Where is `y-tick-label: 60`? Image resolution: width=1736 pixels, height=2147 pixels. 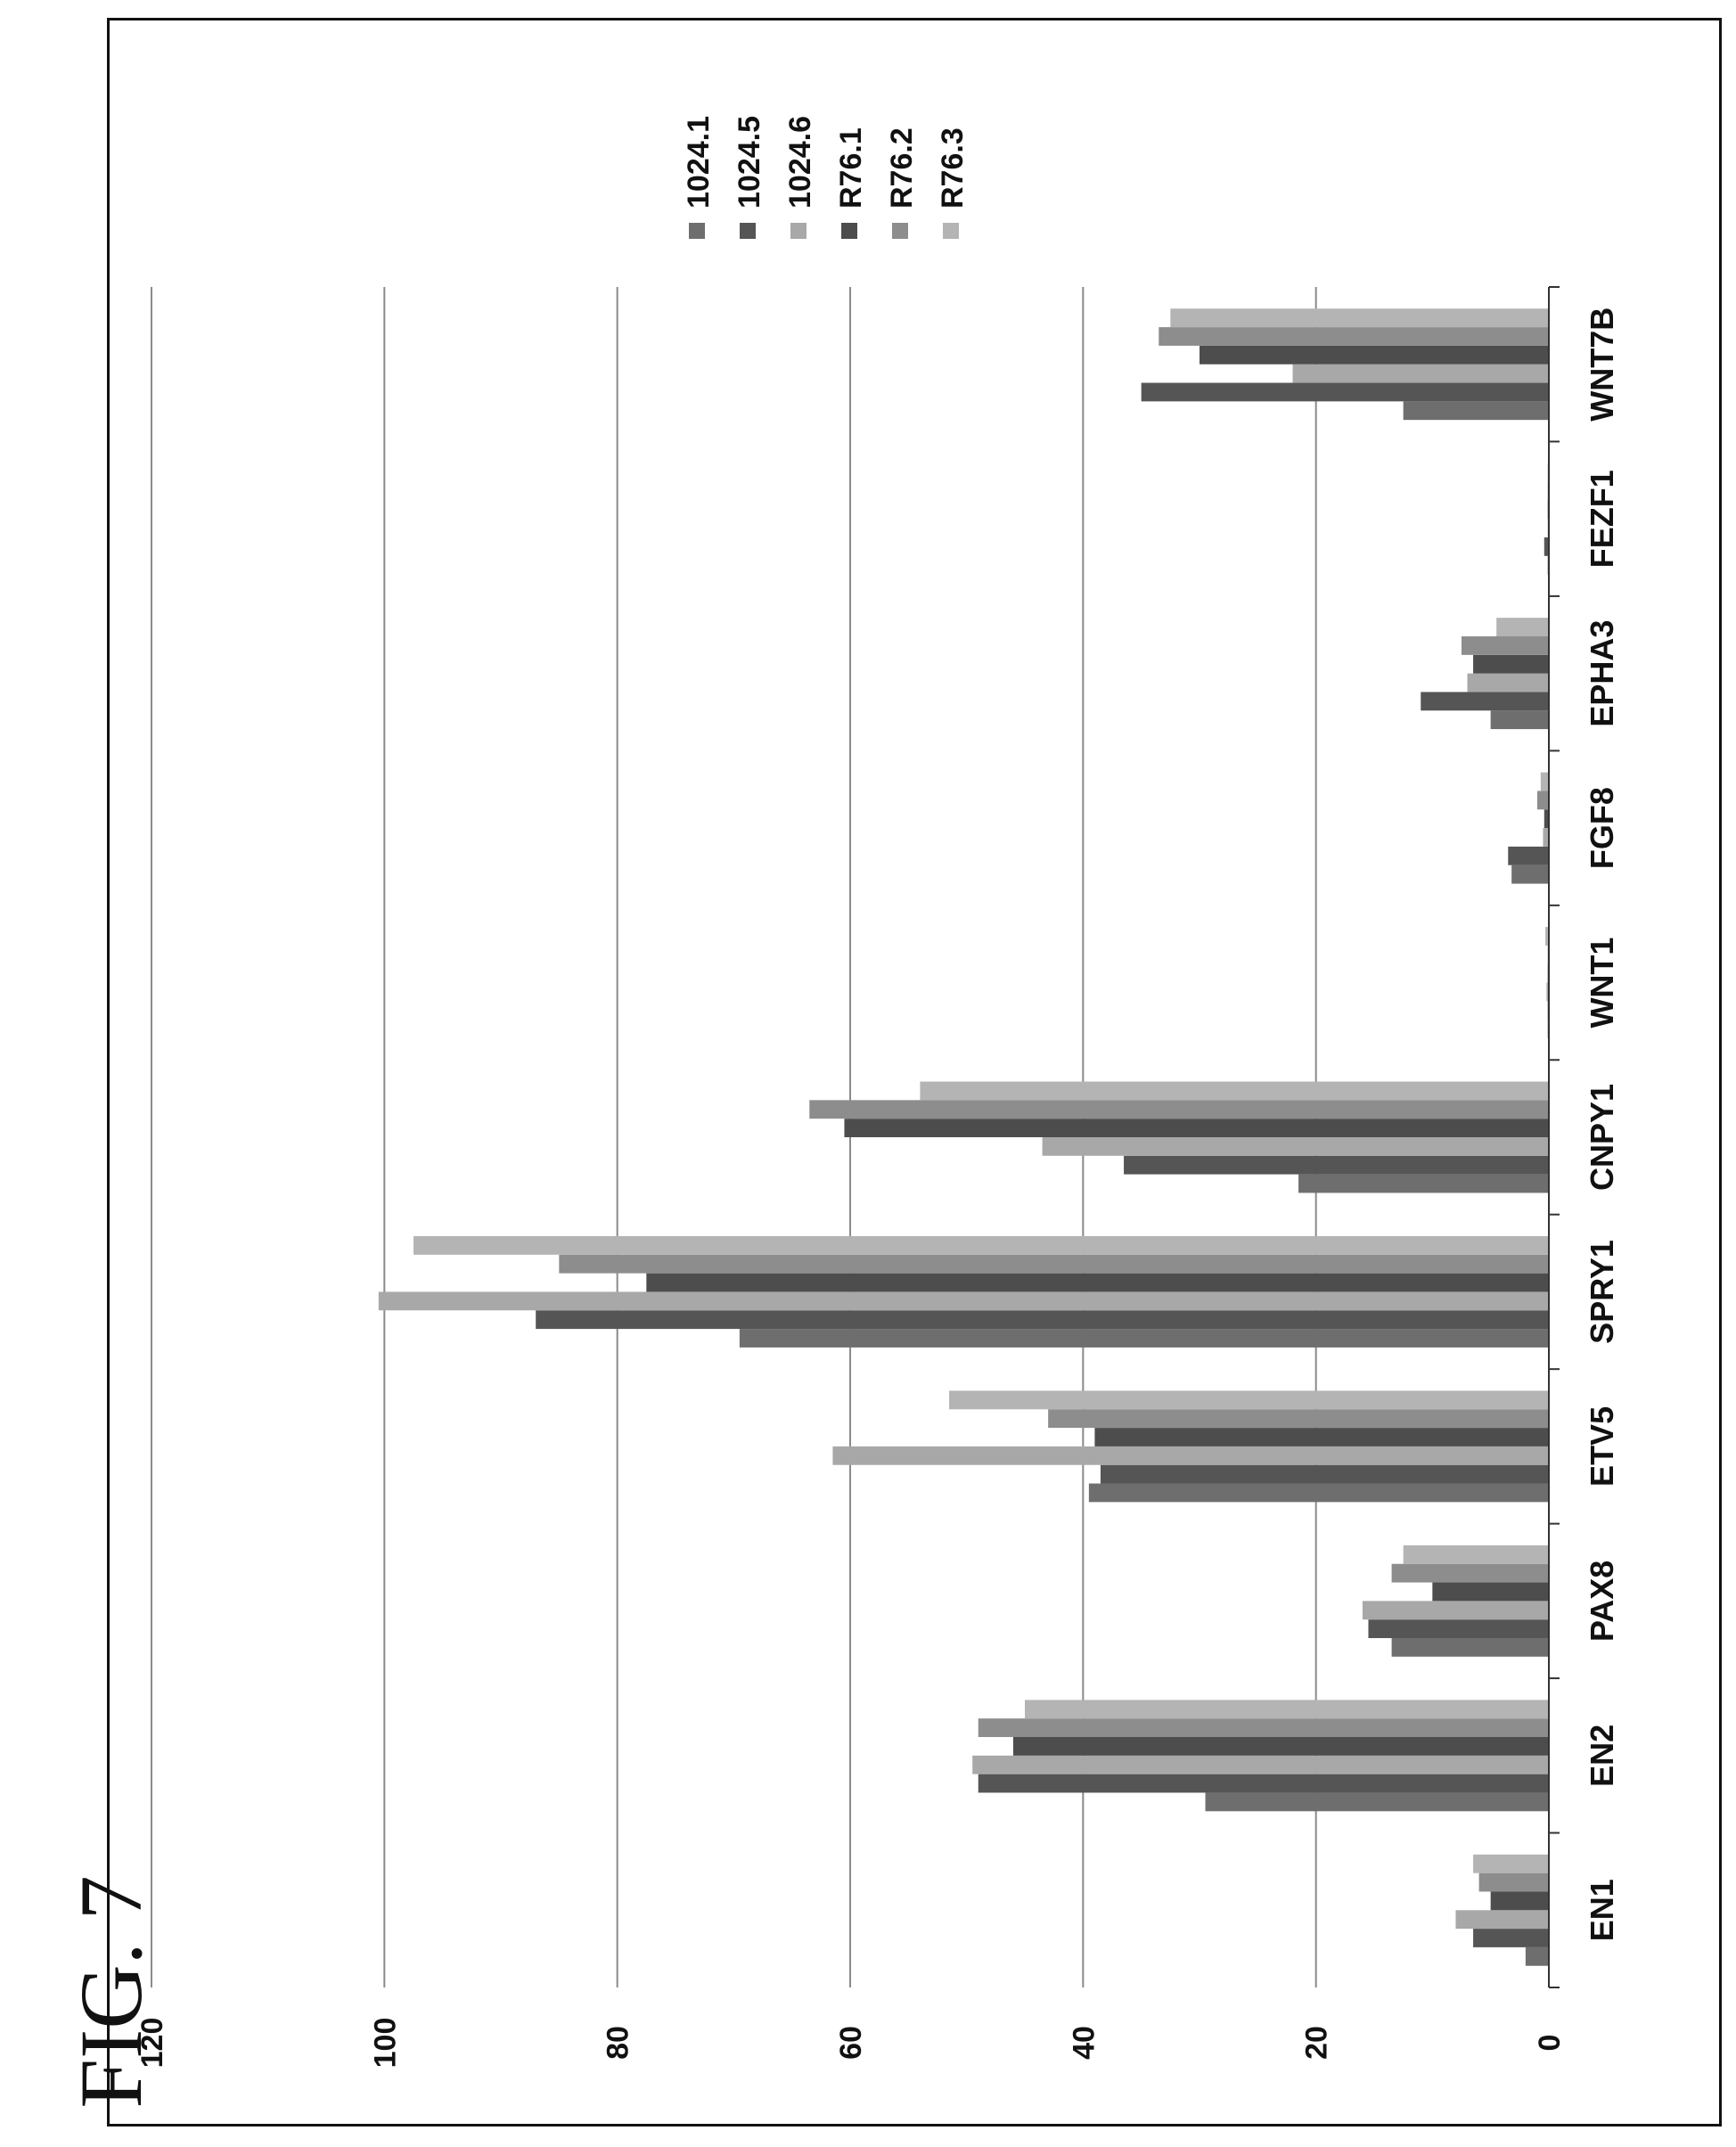
y-tick-label: 60 is located at coordinates (851, 2043).